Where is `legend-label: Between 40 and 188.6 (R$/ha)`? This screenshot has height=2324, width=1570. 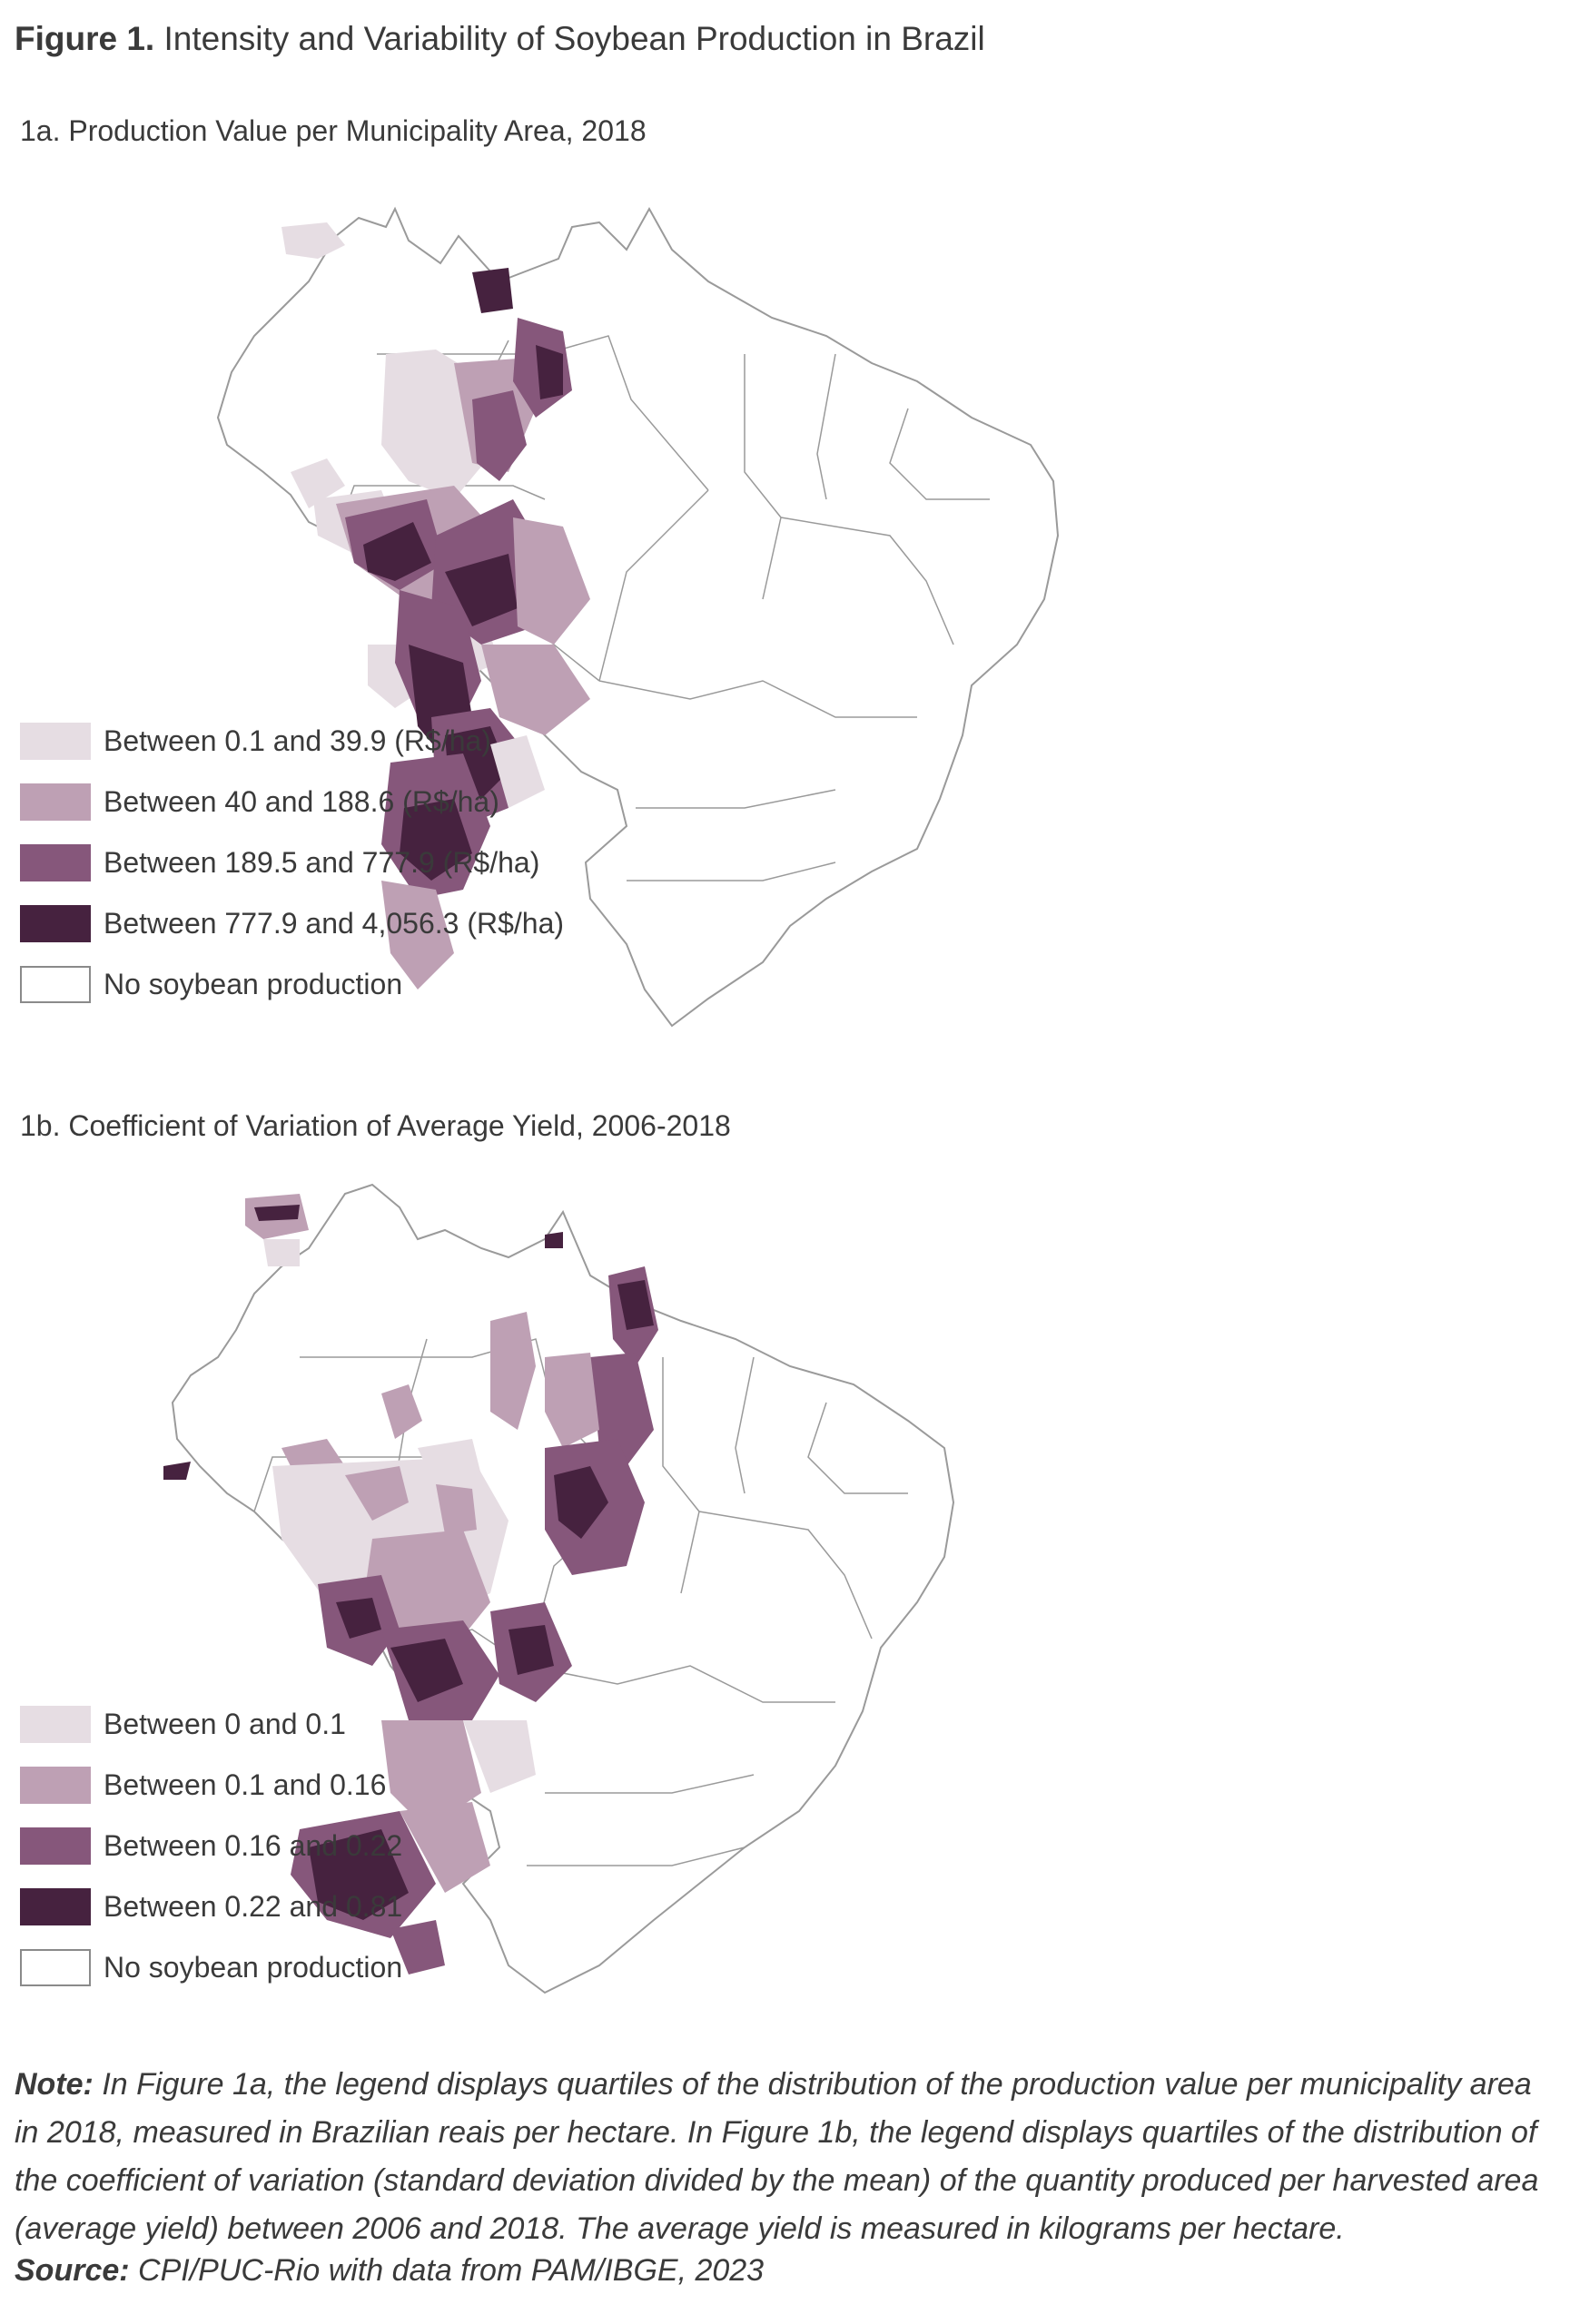 legend-label: Between 40 and 188.6 (R$/ha) is located at coordinates (302, 801).